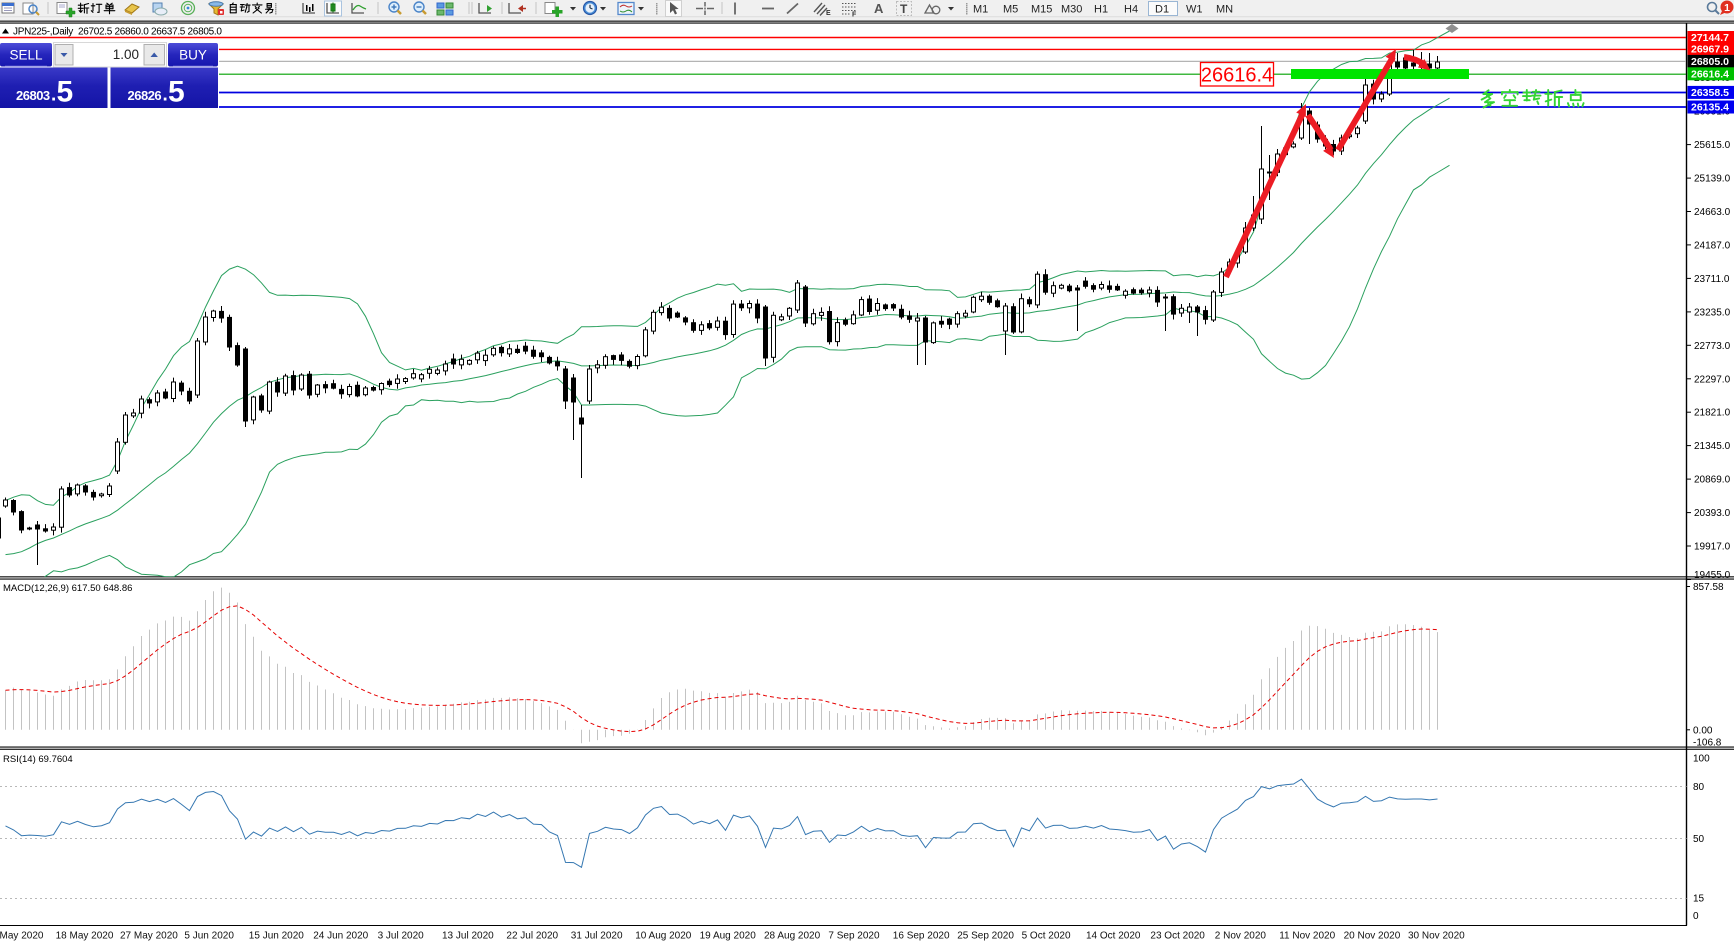  Describe the element at coordinates (468, 936) in the screenshot. I see `svg-text: 13 Jul 2020` at that location.